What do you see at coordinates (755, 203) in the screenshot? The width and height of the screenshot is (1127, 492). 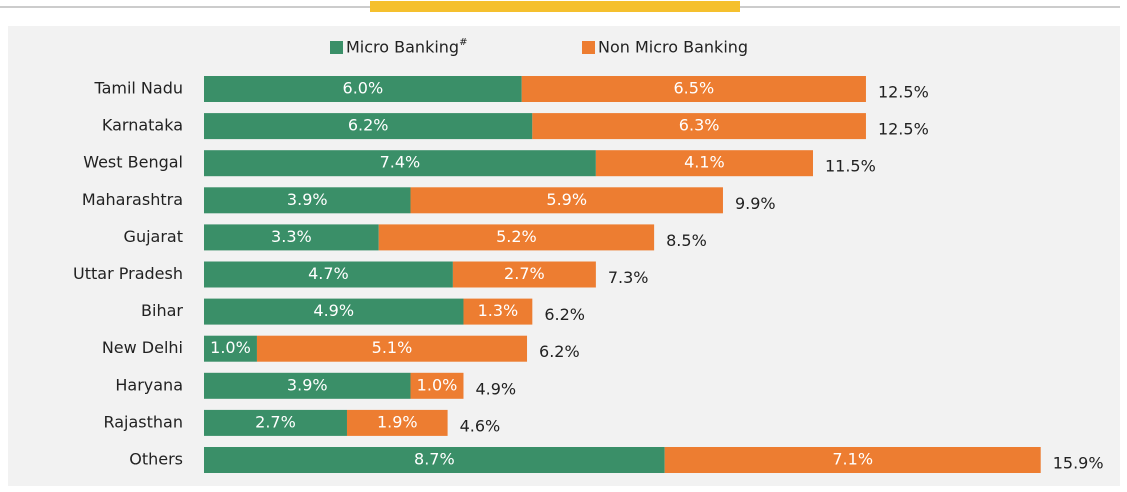 I see `total-label: 9.9%` at bounding box center [755, 203].